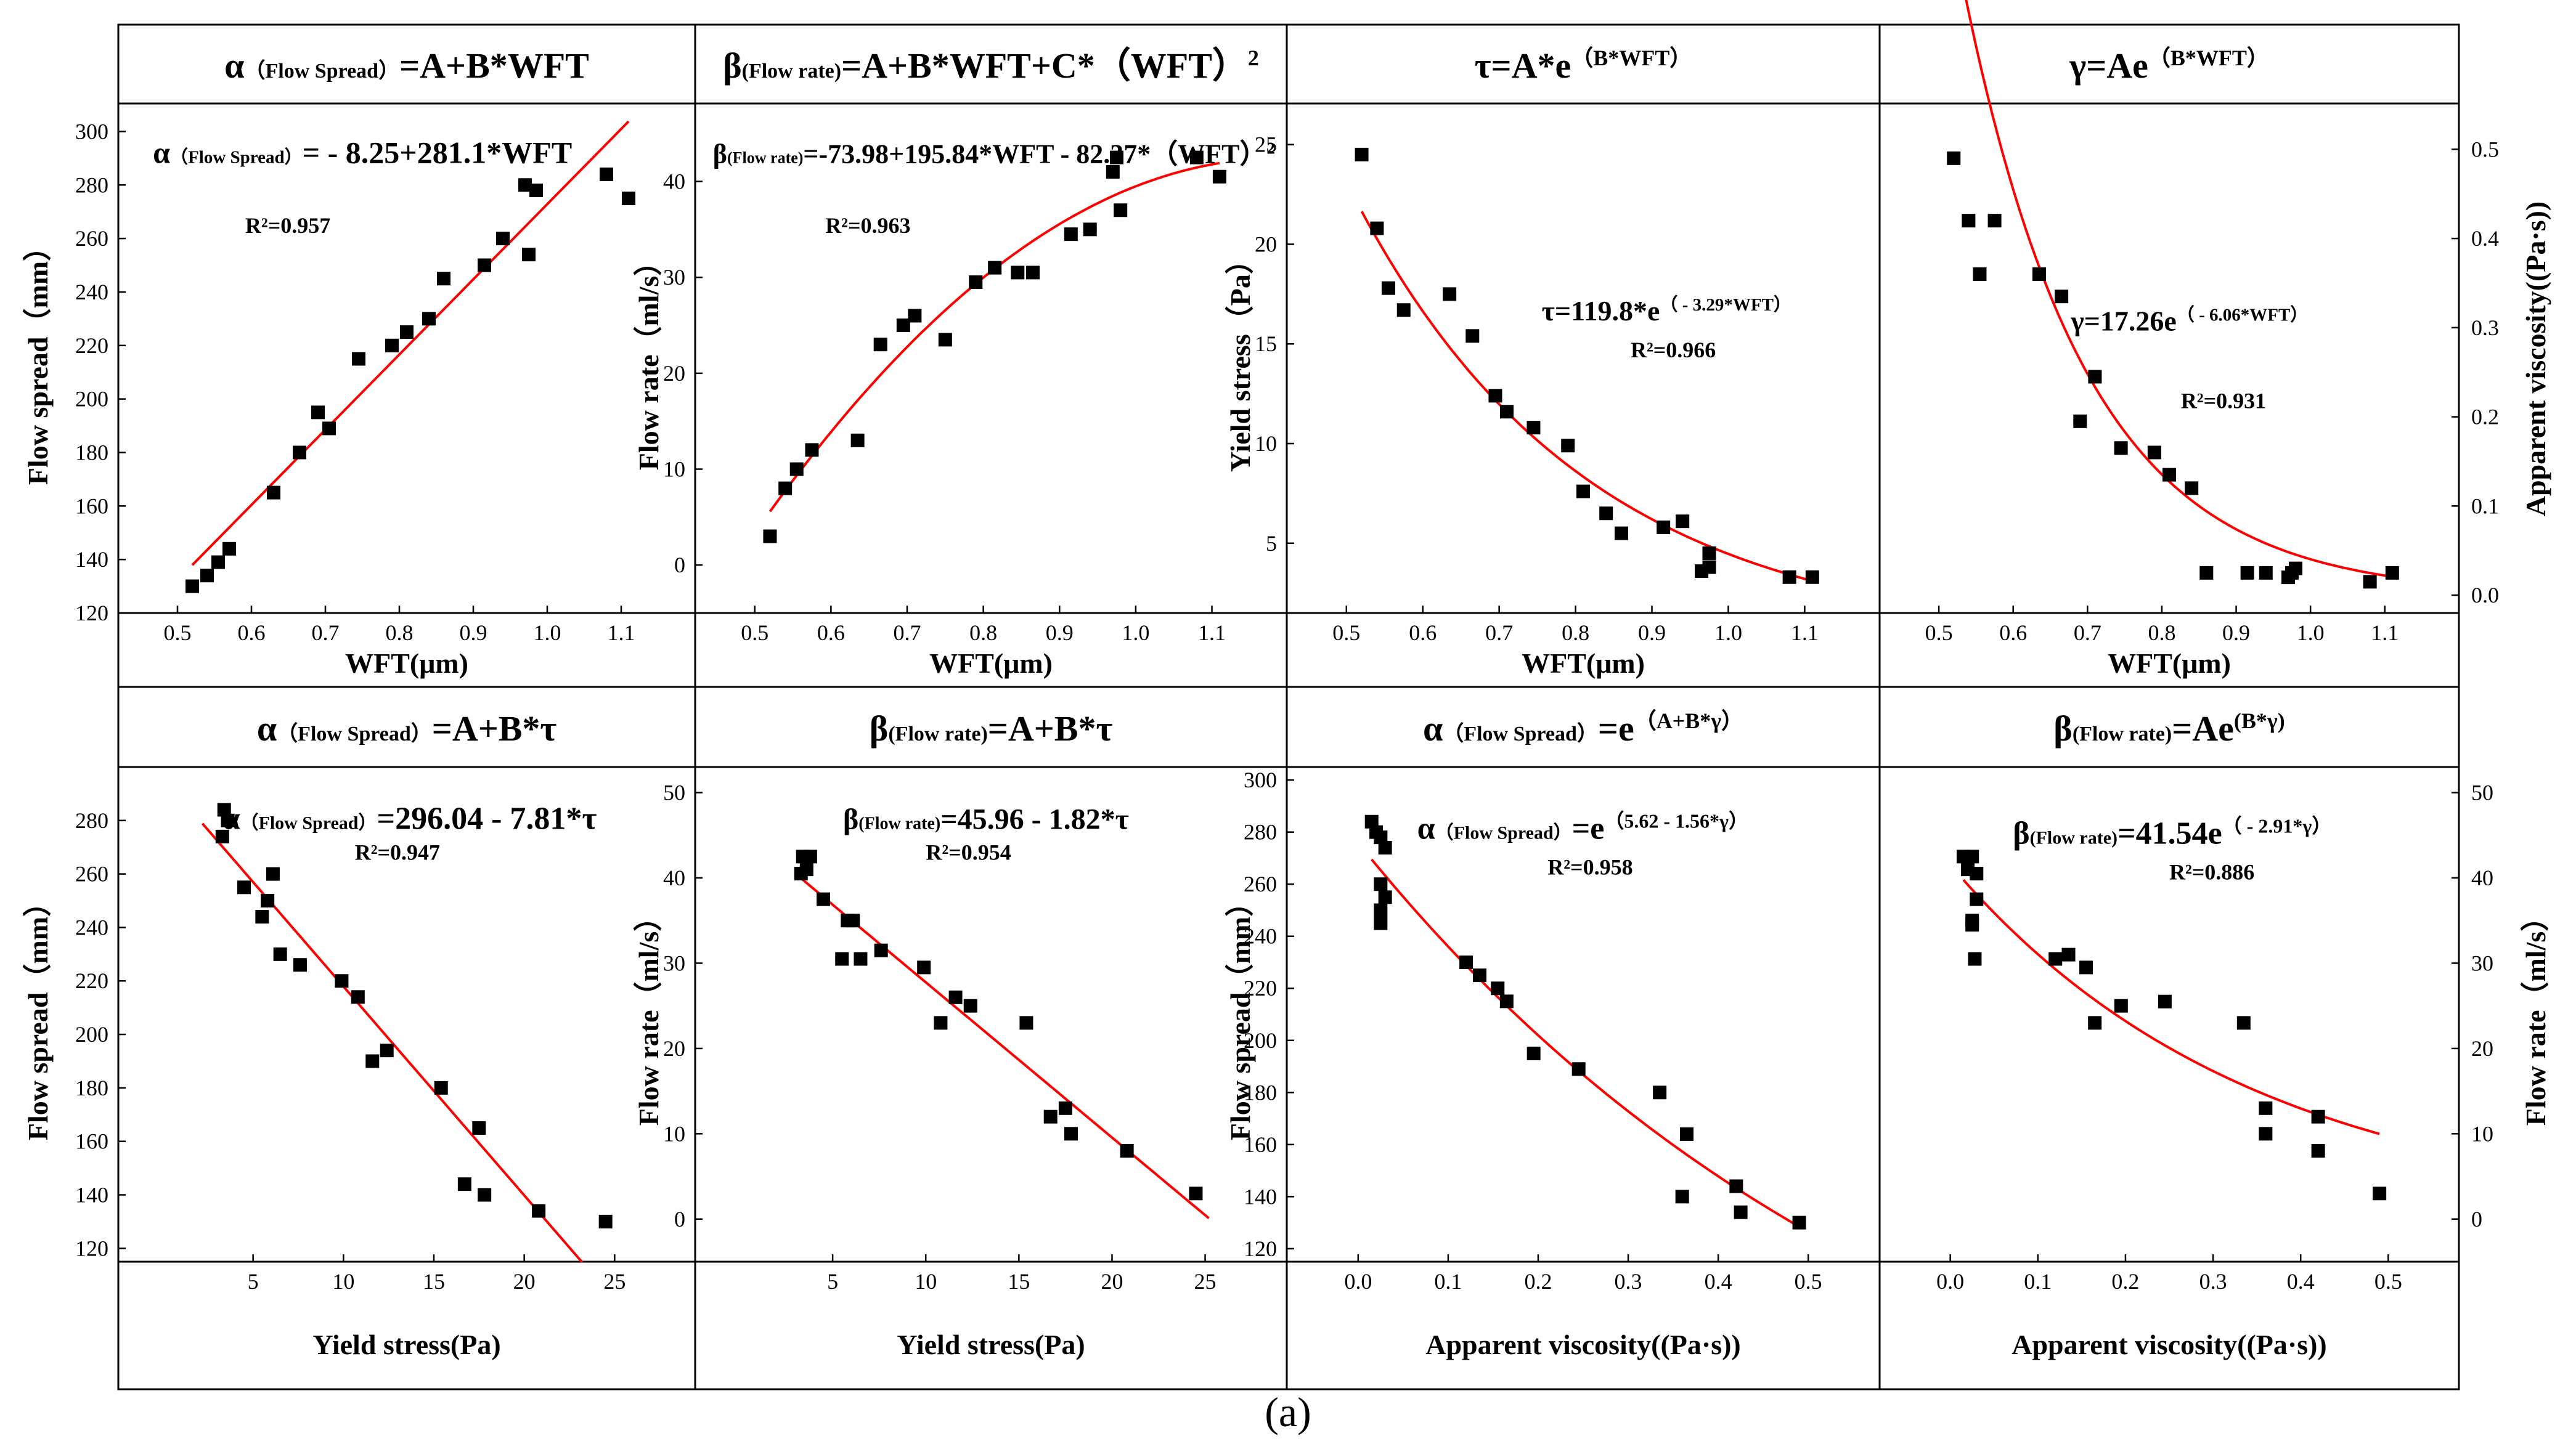 This screenshot has height=1449, width=2576. Describe the element at coordinates (1240, 359) in the screenshot. I see `y-axis-label: Yield stress（Pa）` at that location.